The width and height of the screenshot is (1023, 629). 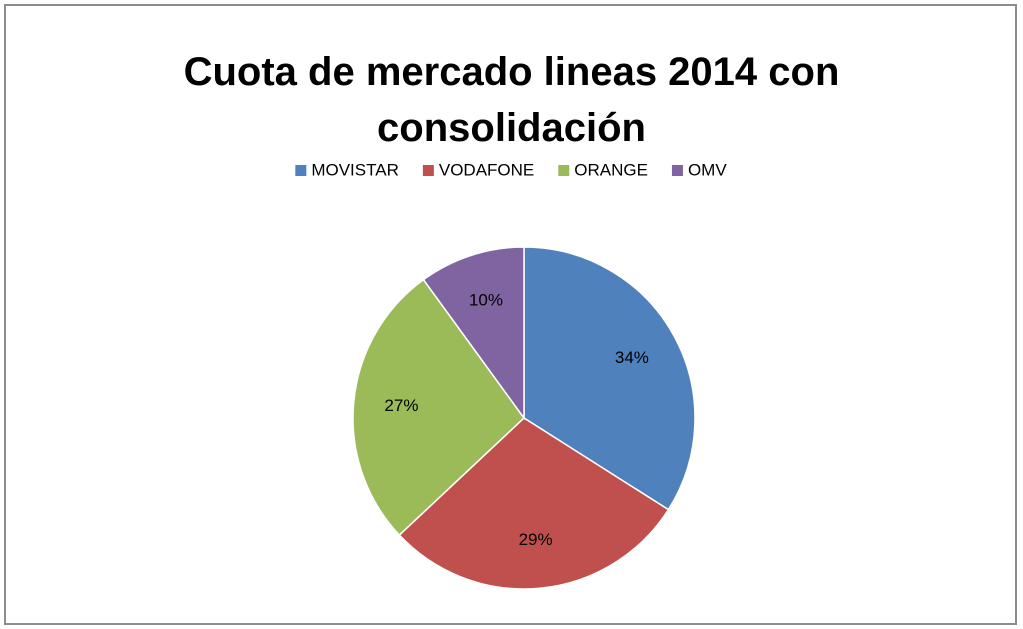 I want to click on legend-label: MOVISTAR, so click(x=355, y=169).